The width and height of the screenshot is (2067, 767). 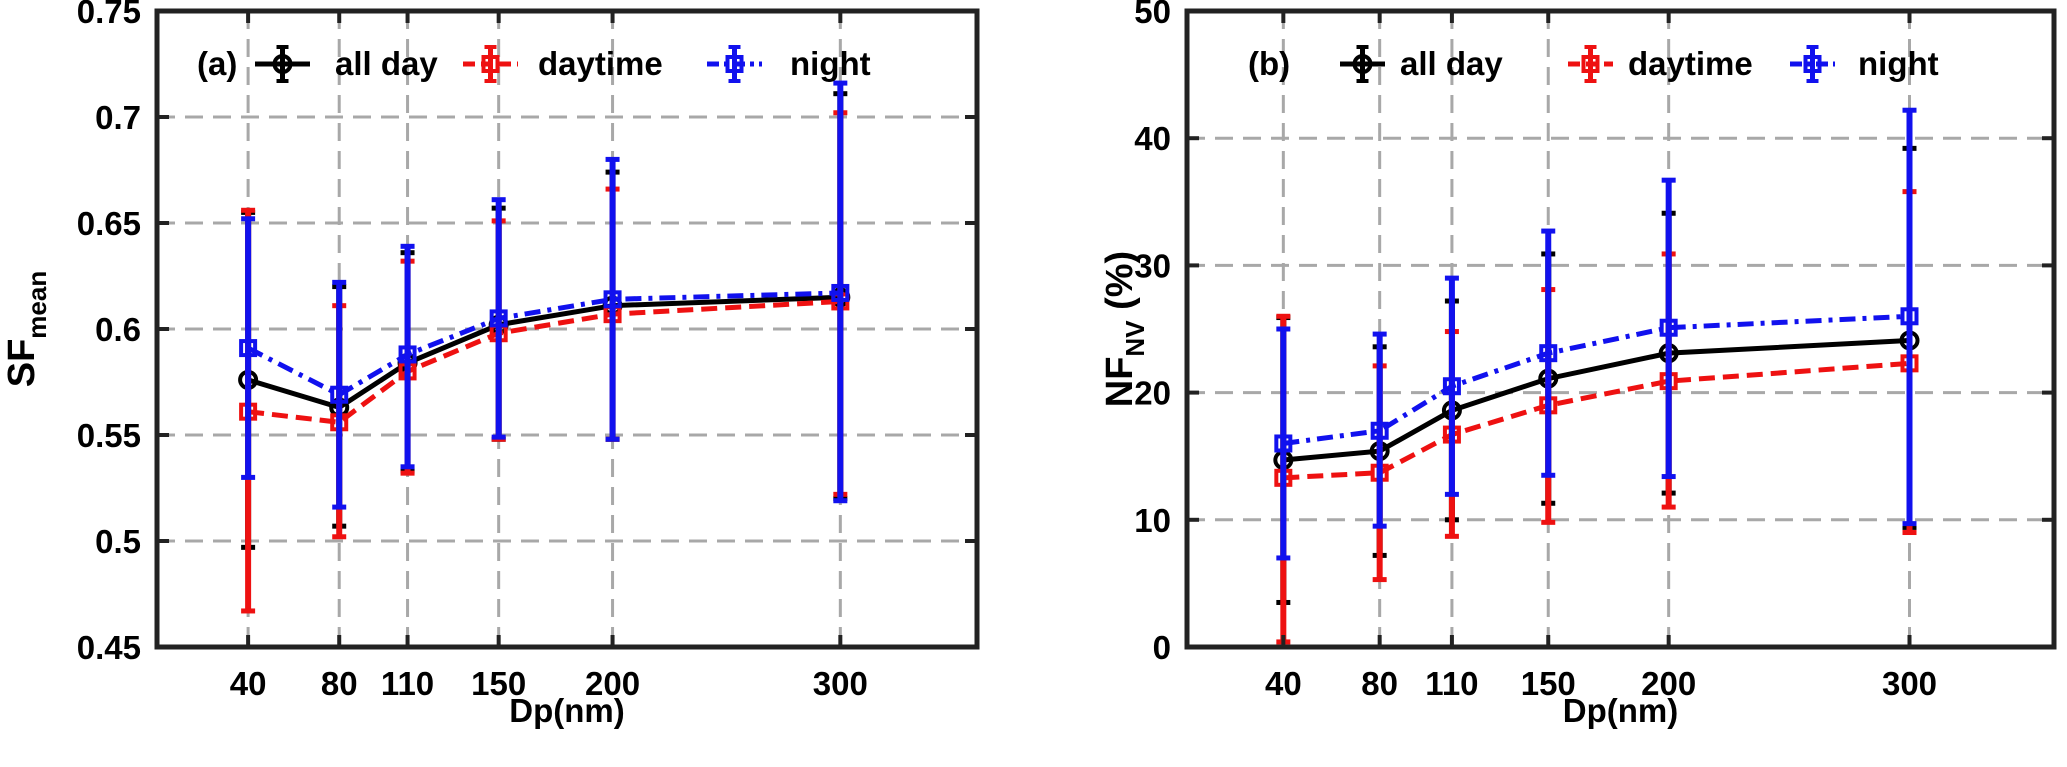 I want to click on y-axis-label: SFmean, so click(x=26, y=329).